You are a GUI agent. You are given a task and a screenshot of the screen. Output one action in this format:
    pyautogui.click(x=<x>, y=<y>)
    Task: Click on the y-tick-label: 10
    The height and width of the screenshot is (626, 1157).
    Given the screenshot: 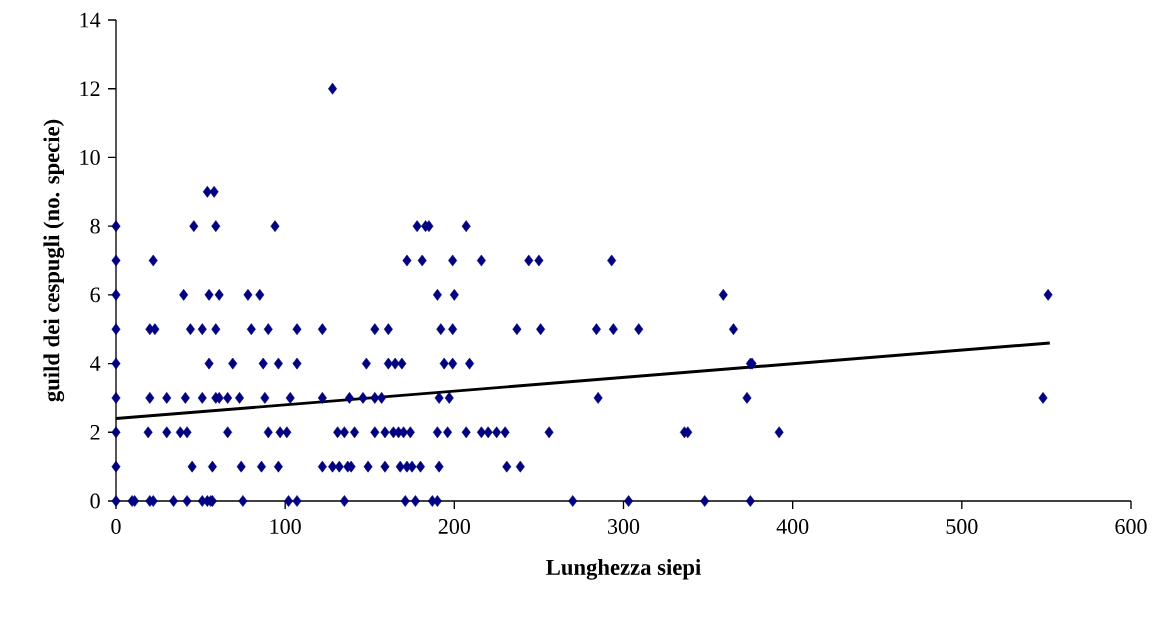 What is the action you would take?
    pyautogui.click(x=90, y=157)
    